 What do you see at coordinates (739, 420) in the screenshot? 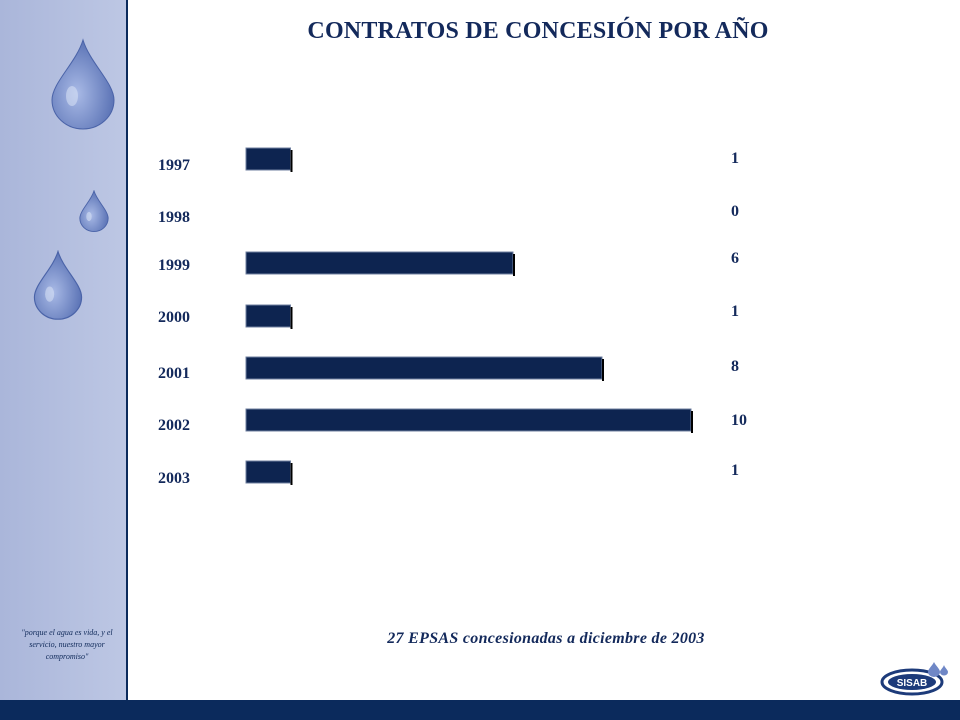
I see `data-label: 10` at bounding box center [739, 420].